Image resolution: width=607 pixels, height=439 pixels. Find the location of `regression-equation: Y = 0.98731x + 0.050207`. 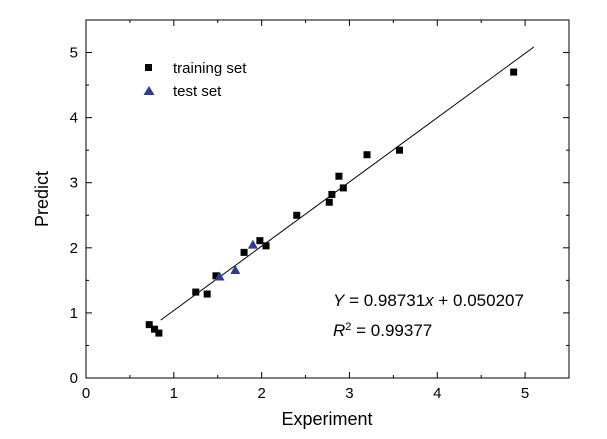

regression-equation: Y = 0.98731x + 0.050207 is located at coordinates (428, 300).